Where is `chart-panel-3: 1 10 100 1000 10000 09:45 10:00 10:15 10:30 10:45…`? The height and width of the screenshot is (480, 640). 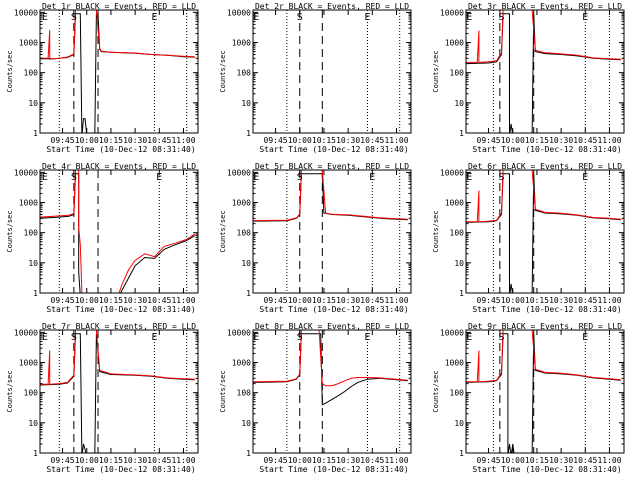
chart-panel-3: 1 10 100 1000 10000 09:45 10:00 10:15 10:30 10:45… is located at coordinates (528, 78).